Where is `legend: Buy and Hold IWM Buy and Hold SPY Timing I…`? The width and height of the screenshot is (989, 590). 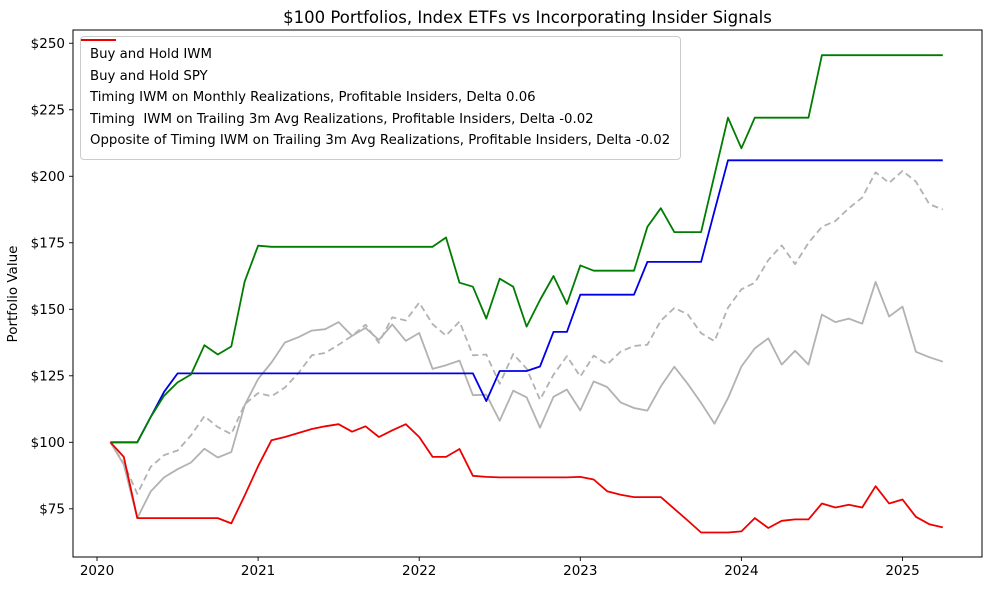 legend: Buy and Hold IWM Buy and Hold SPY Timing I… is located at coordinates (381, 98).